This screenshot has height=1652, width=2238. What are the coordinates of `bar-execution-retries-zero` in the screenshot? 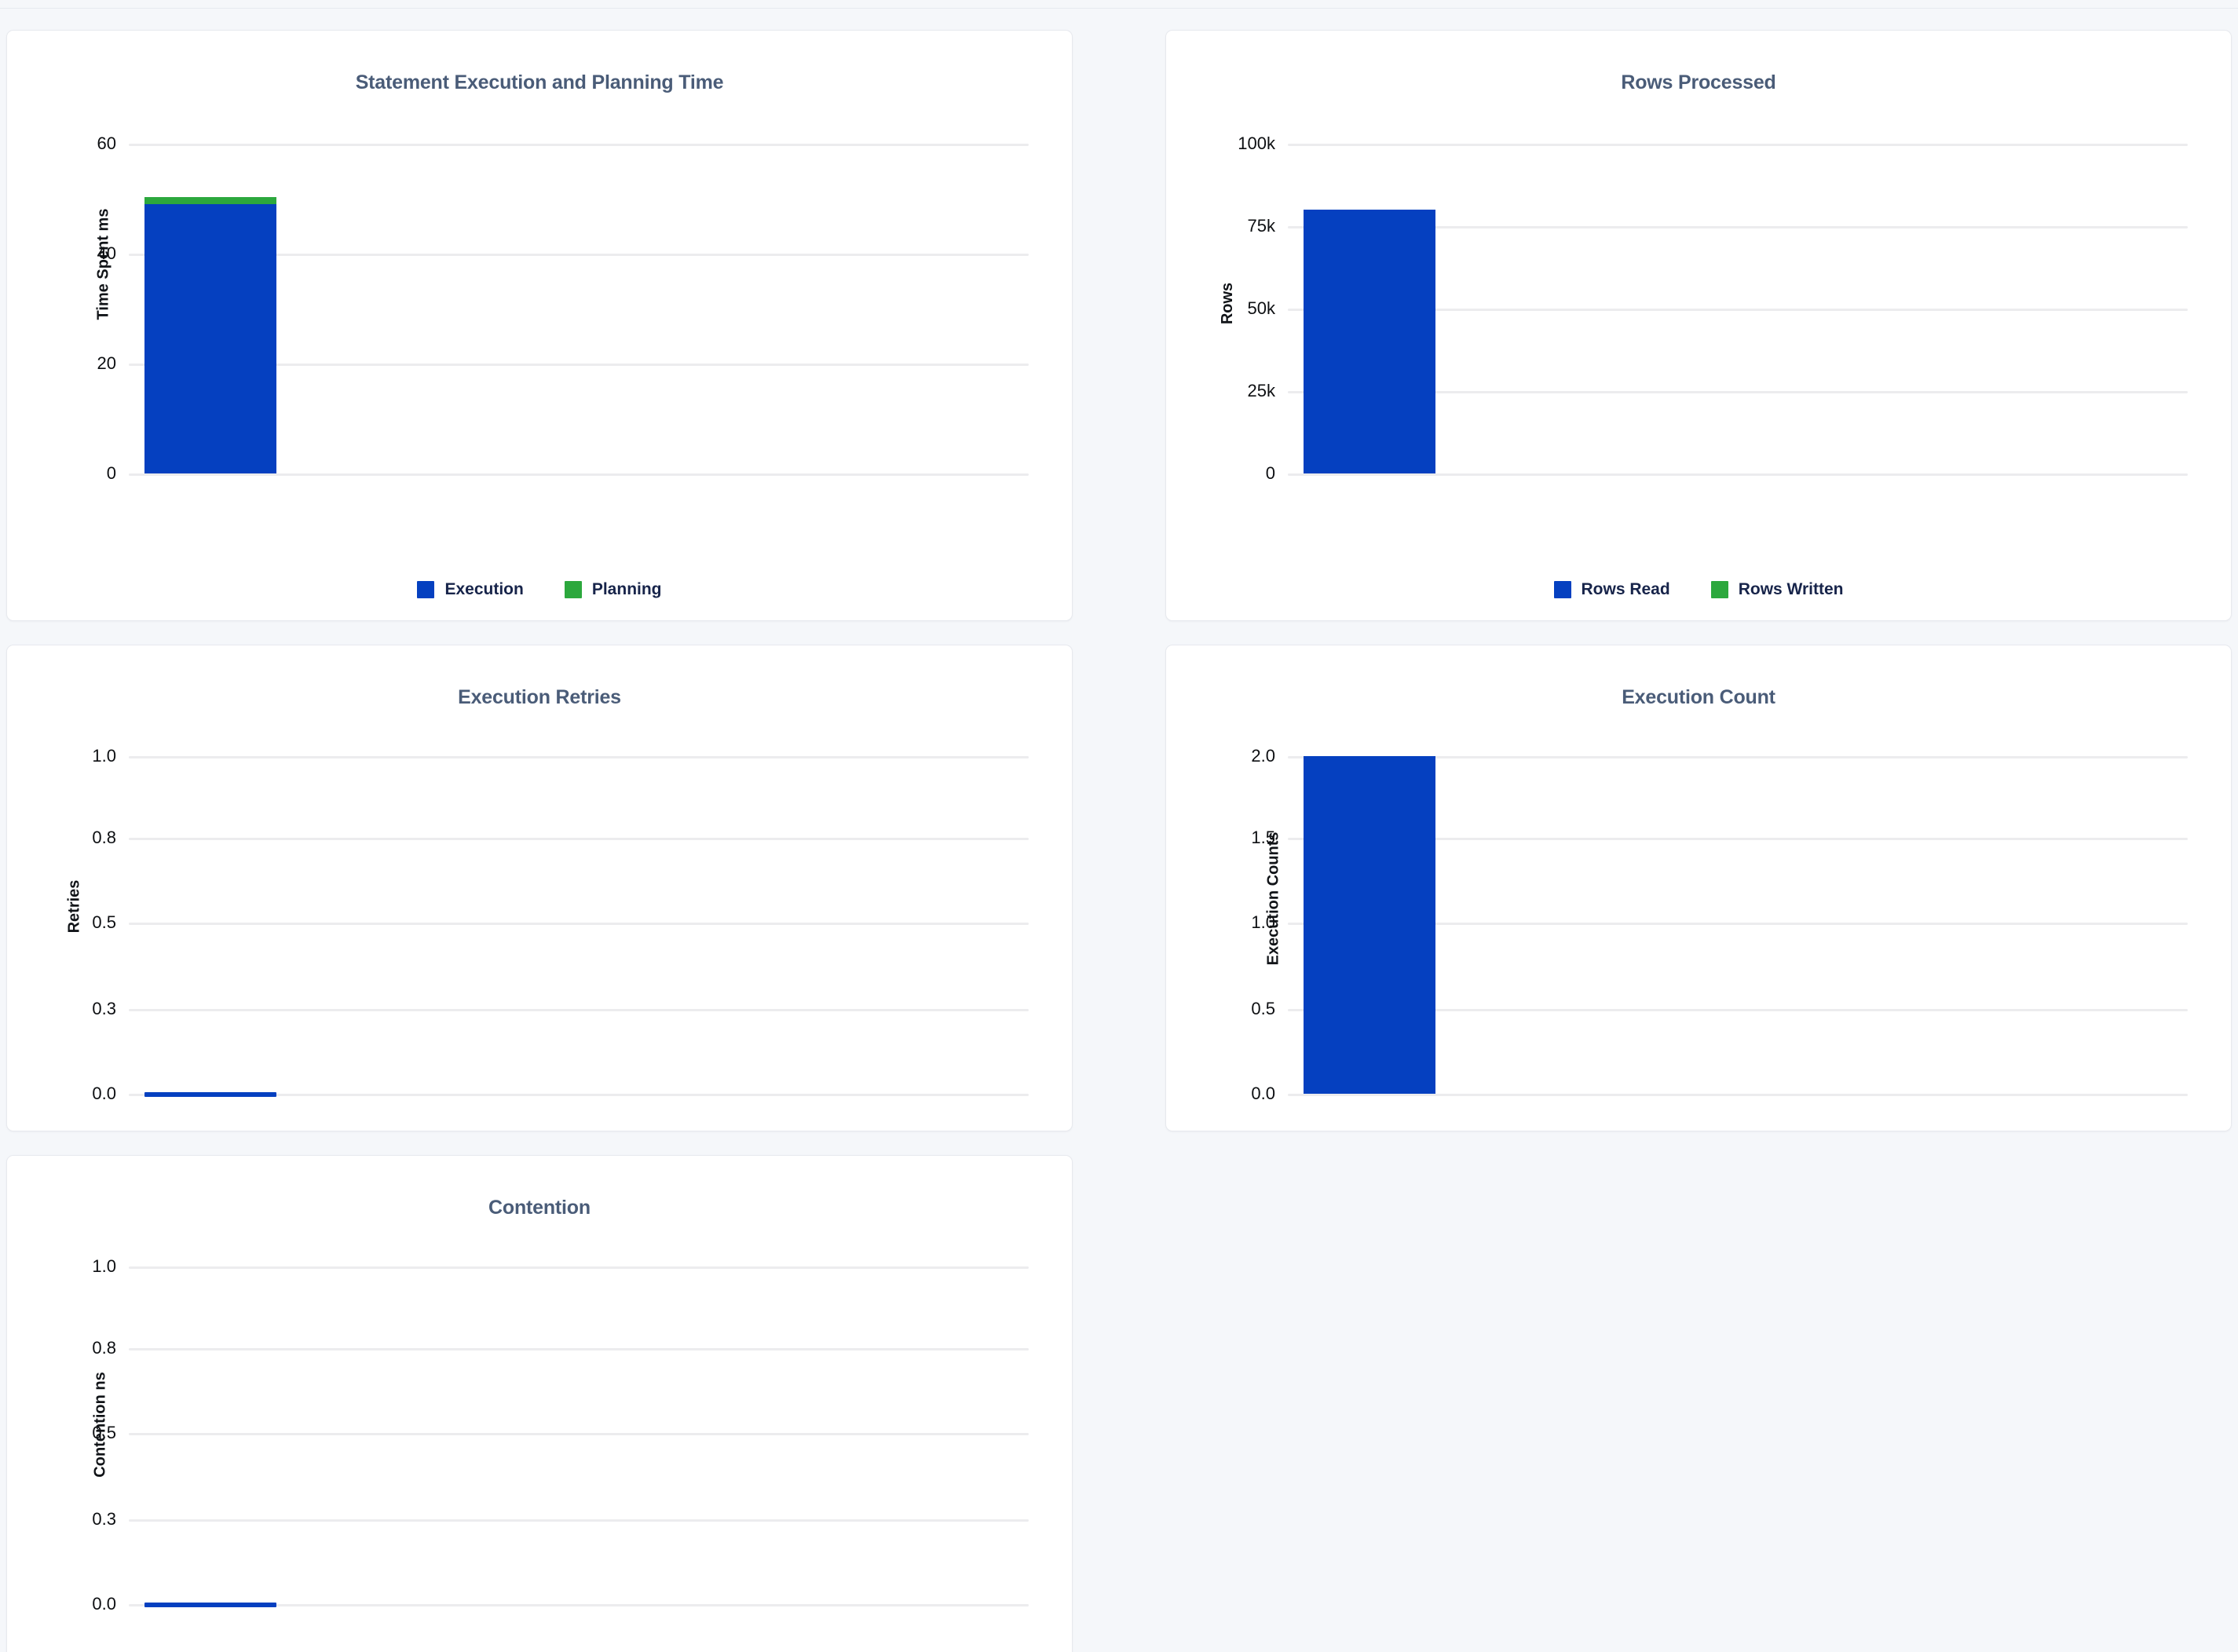 It's located at (210, 1094).